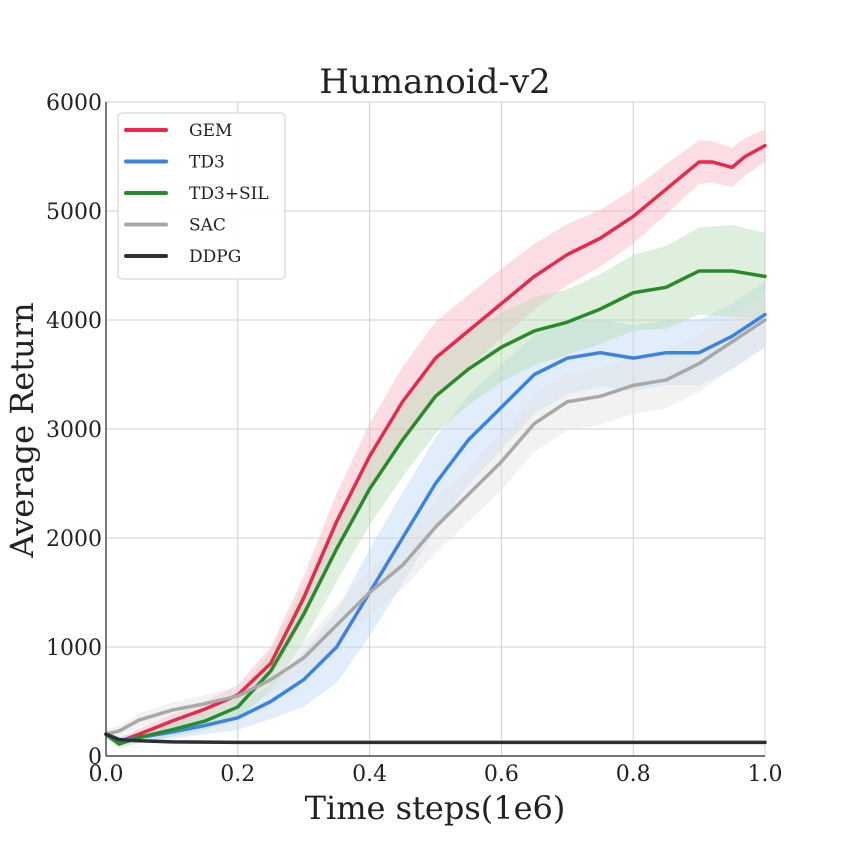 The image size is (850, 850). Describe the element at coordinates (435, 808) in the screenshot. I see `x-axis-label: Time steps(1e6)` at that location.